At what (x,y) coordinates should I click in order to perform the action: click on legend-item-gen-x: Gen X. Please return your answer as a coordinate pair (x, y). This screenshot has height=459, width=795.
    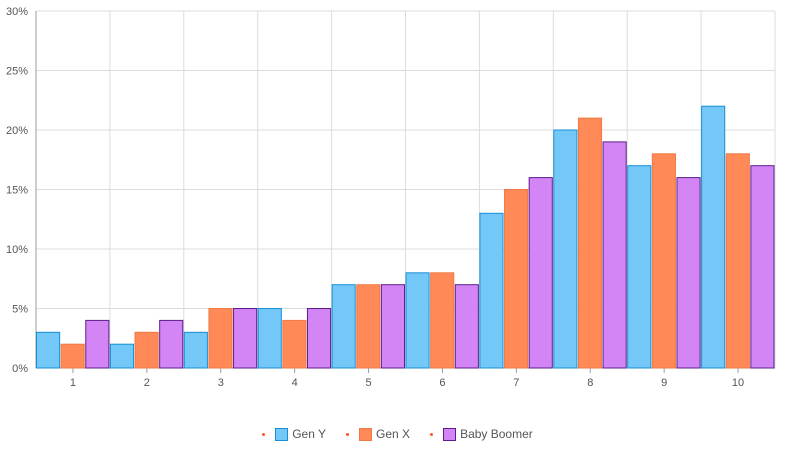
    Looking at the image, I should click on (378, 434).